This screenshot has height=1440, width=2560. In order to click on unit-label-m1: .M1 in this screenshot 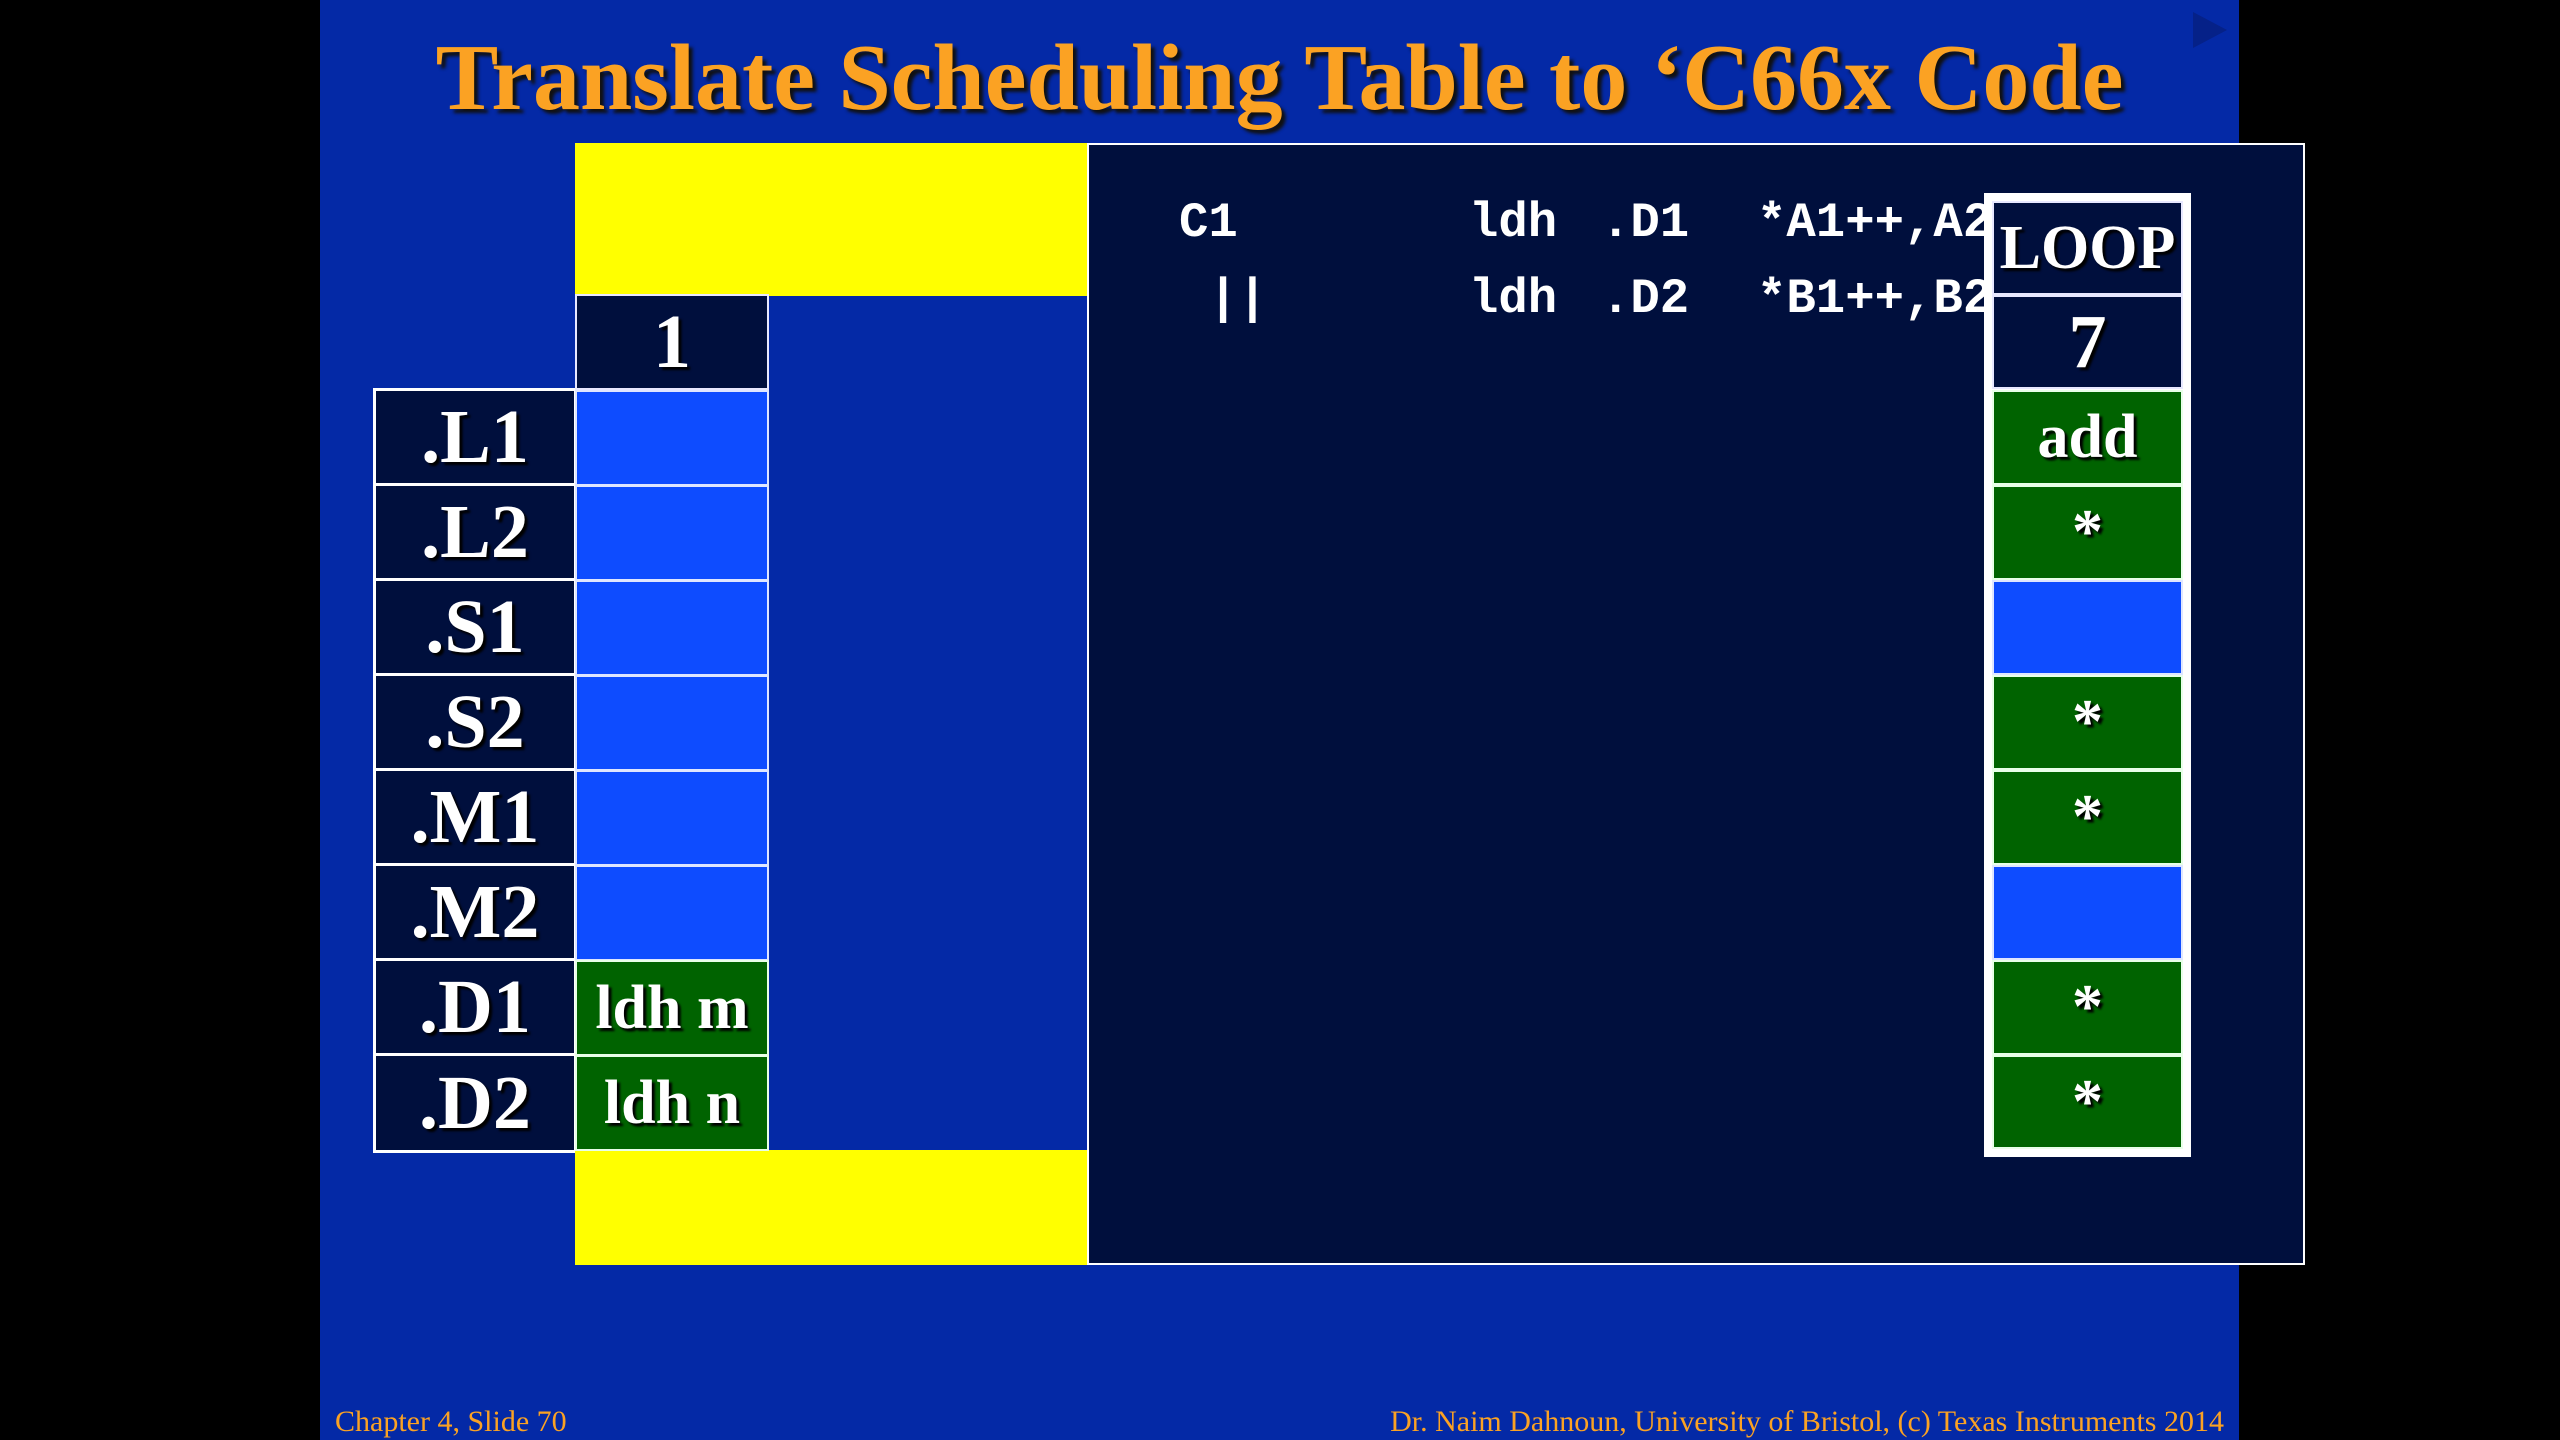, I will do `click(475, 817)`.